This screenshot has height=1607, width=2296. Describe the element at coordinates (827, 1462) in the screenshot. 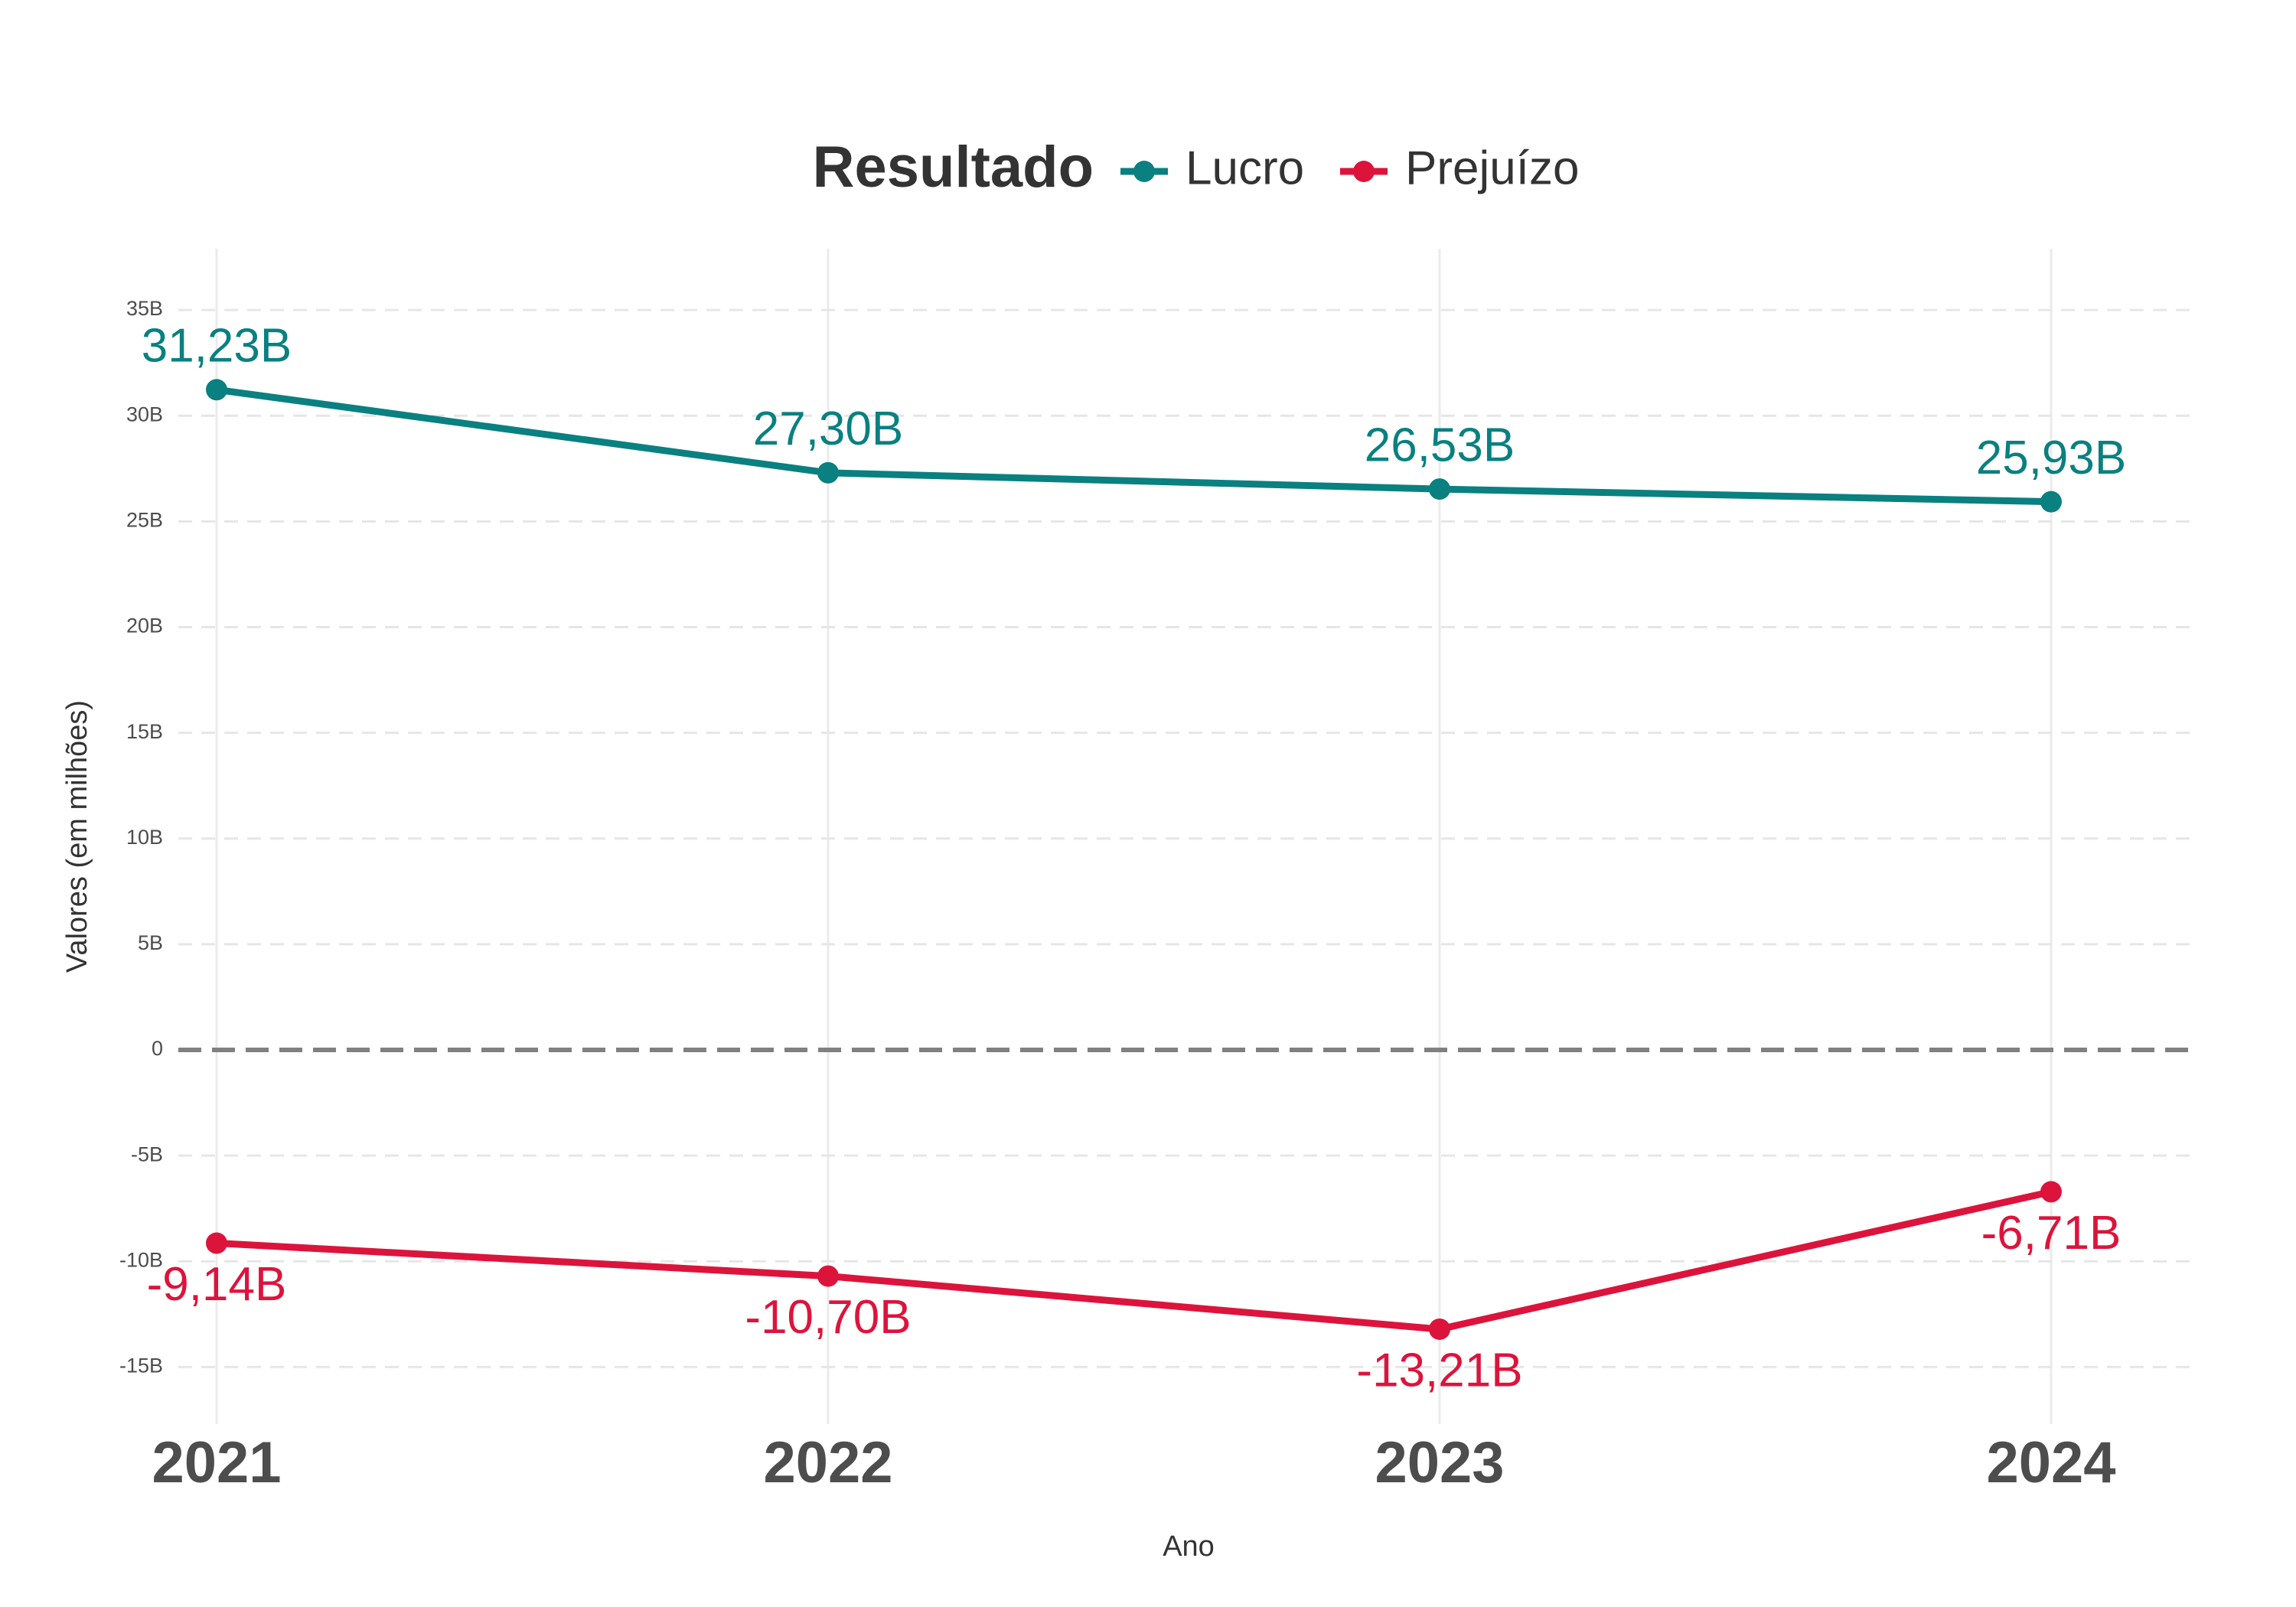

I see `x-tick-label: 2022` at that location.